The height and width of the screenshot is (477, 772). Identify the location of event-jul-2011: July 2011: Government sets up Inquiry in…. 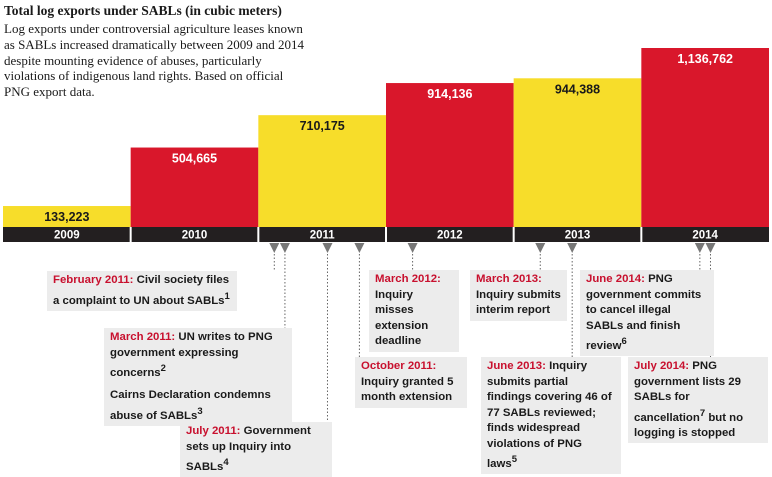
(256, 449).